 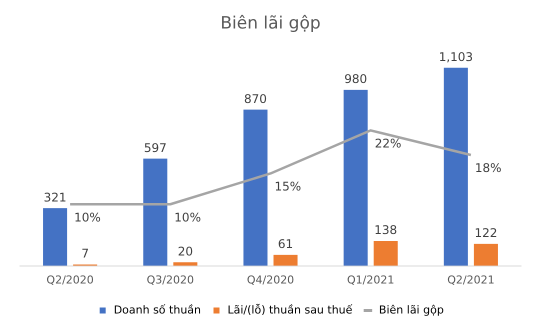 What do you see at coordinates (286, 243) in the screenshot?
I see `data-label: 61` at bounding box center [286, 243].